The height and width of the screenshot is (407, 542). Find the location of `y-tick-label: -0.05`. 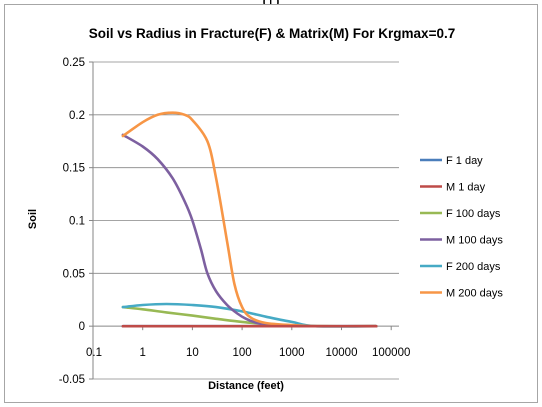

y-tick-label: -0.05 is located at coordinates (72, 380).